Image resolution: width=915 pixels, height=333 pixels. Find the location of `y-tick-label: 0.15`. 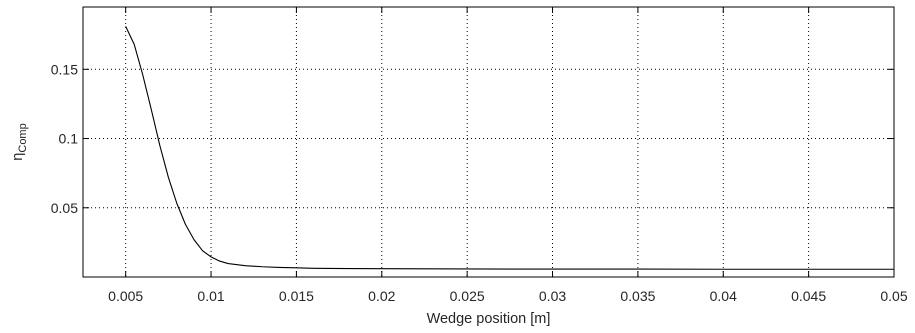

y-tick-label: 0.15 is located at coordinates (64, 69).